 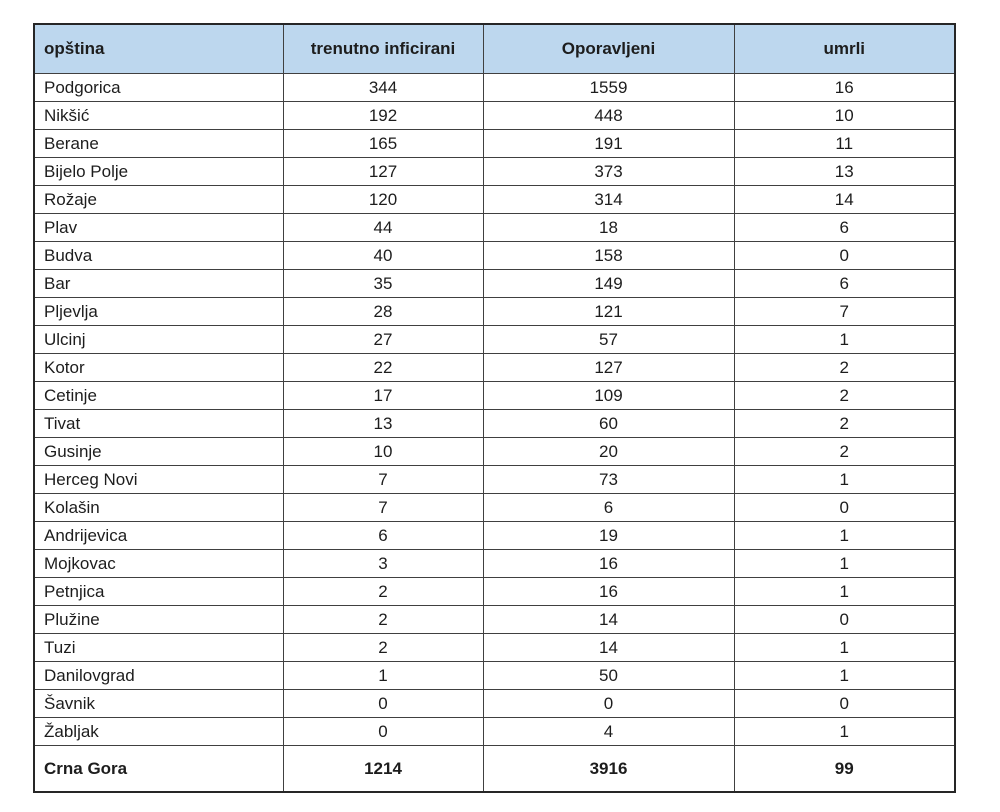 I want to click on table-row: Nikšić 192 448 10, so click(x=494, y=115).